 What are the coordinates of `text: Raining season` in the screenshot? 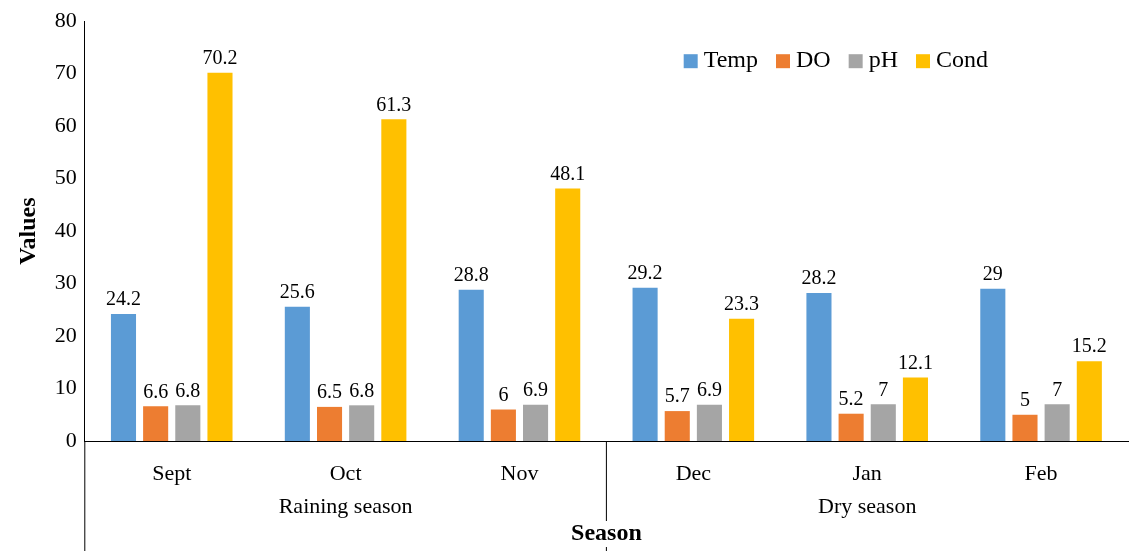 It's located at (345, 505).